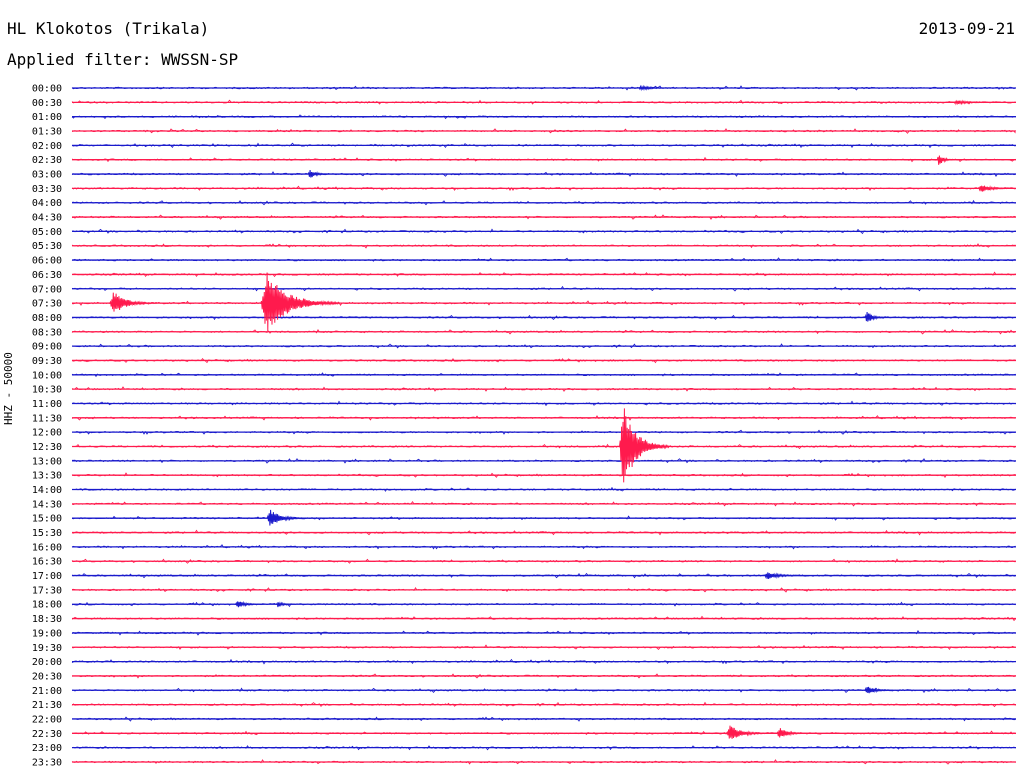 The width and height of the screenshot is (1024, 780). What do you see at coordinates (47, 117) in the screenshot?
I see `time-tick-label: 01:00` at bounding box center [47, 117].